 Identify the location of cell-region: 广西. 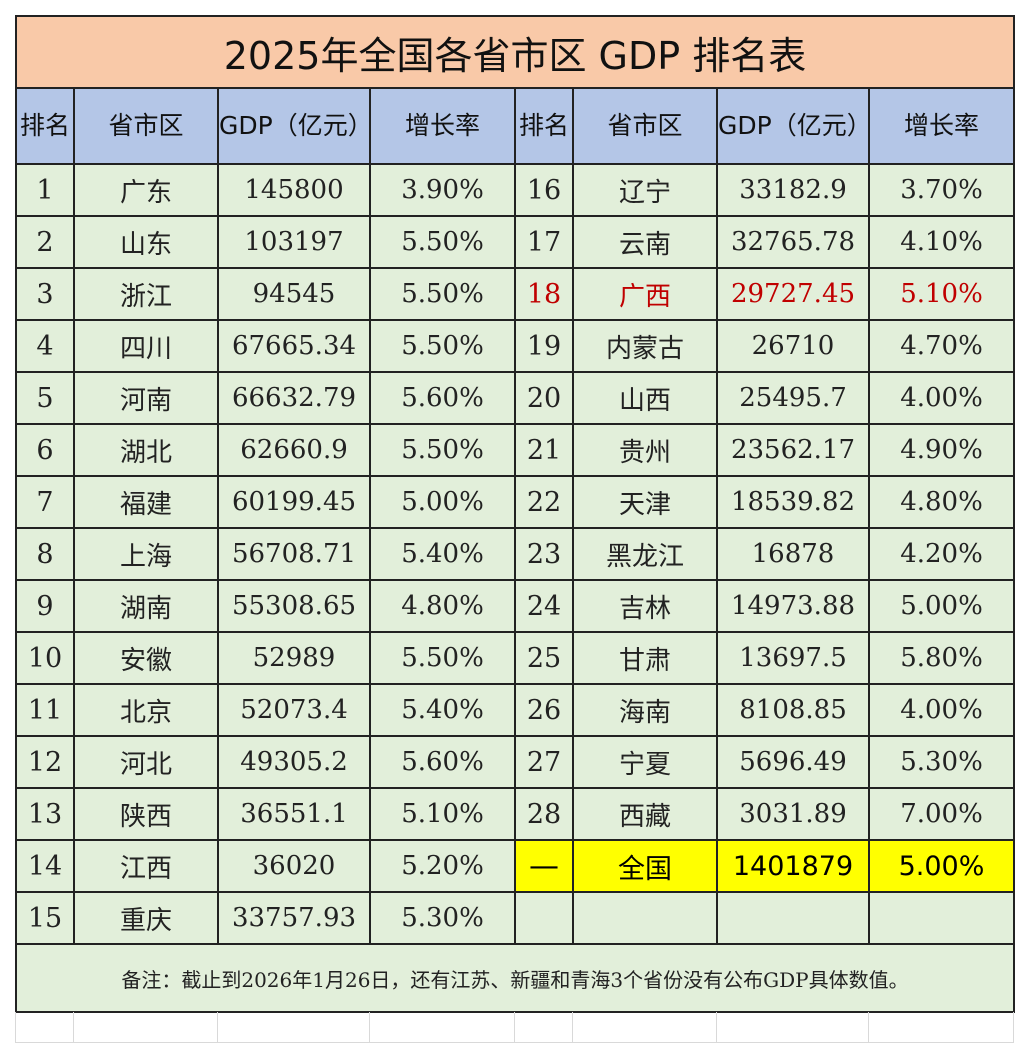
(645, 294).